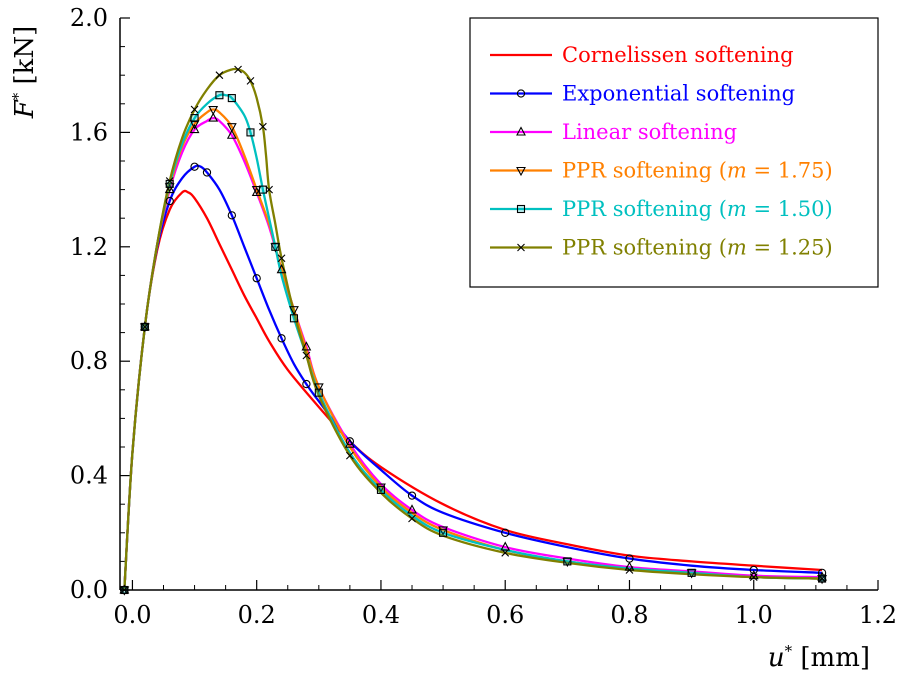 The width and height of the screenshot is (914, 679). I want to click on y-tick-label: 0.4, so click(89, 476).